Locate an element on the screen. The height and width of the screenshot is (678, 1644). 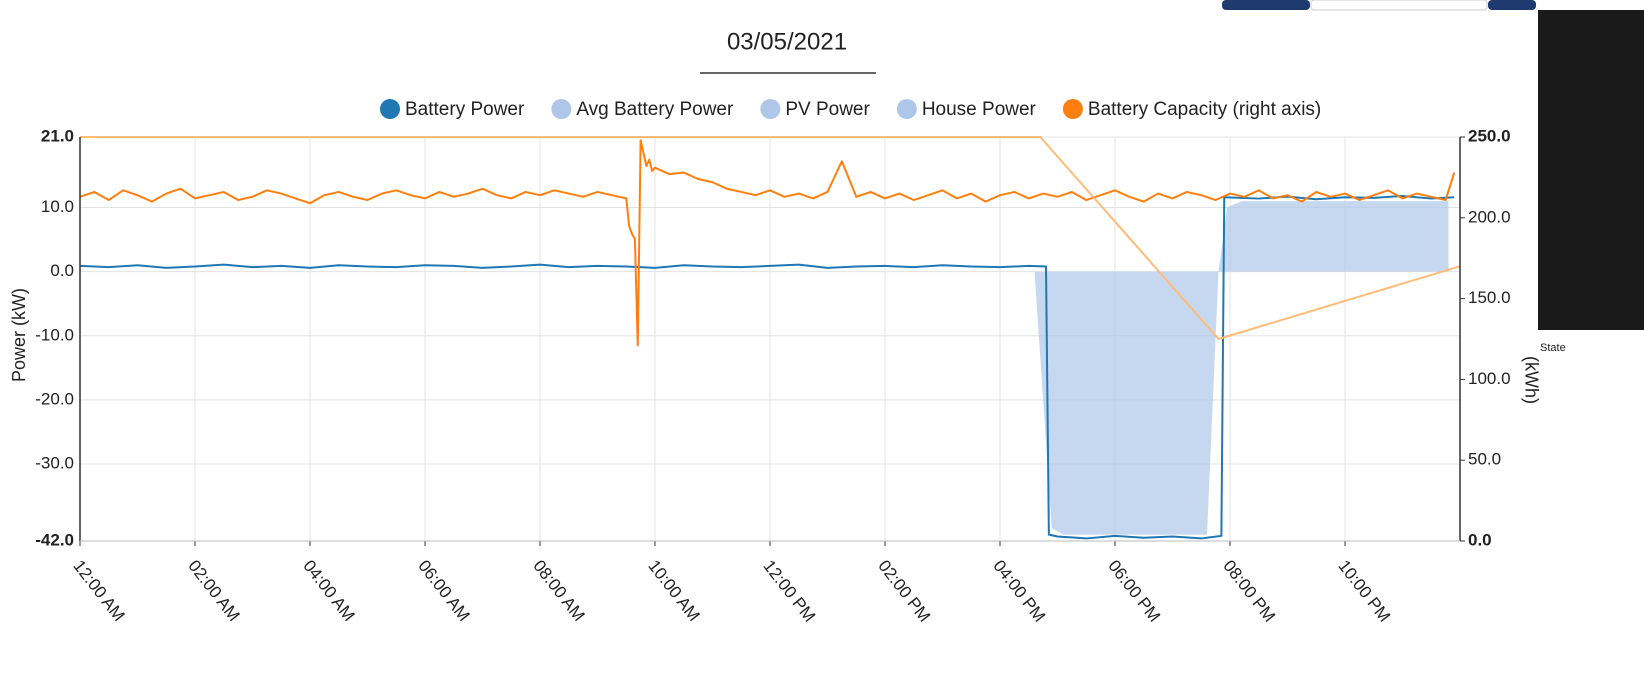
legend-label: Avg Battery Power is located at coordinates (655, 109).